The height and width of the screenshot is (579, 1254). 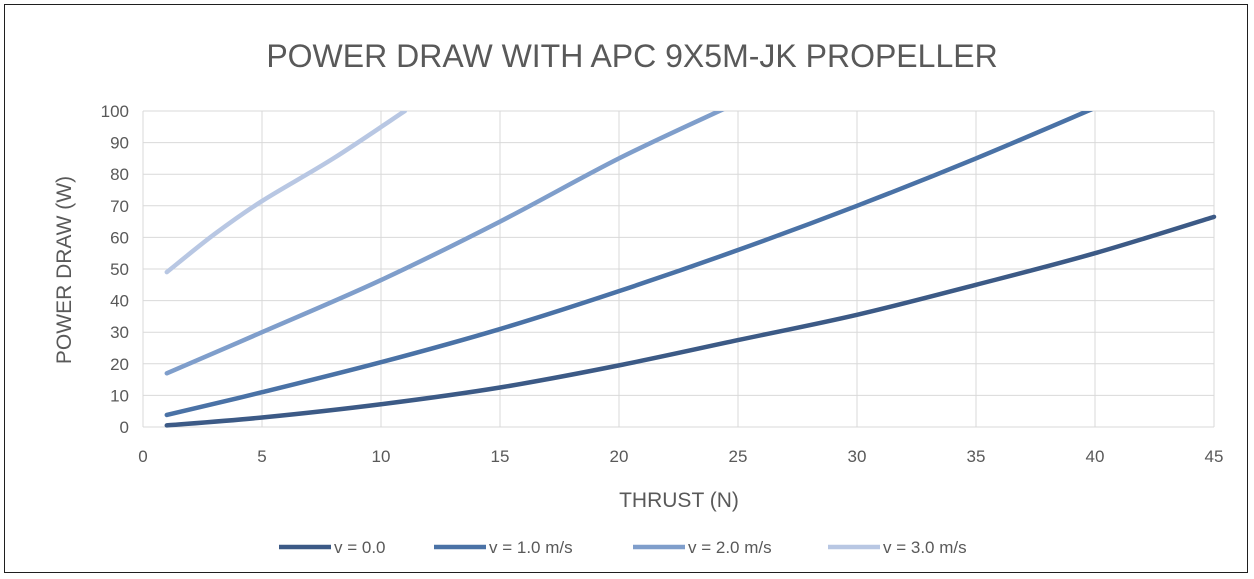 What do you see at coordinates (119, 174) in the screenshot?
I see `y-tick-label: 80` at bounding box center [119, 174].